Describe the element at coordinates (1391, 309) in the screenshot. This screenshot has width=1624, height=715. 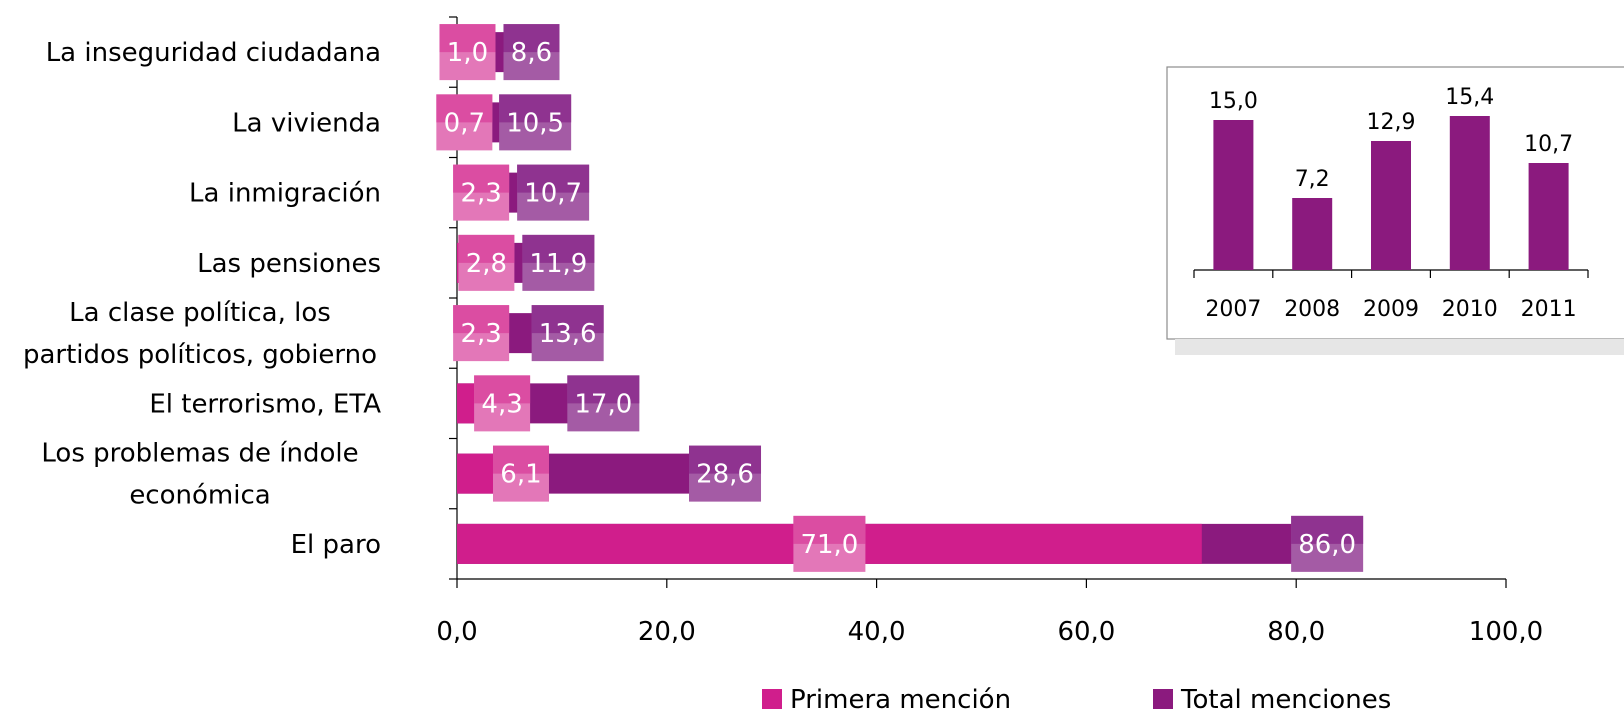
I see `inset-x-tick-label: 2009` at that location.